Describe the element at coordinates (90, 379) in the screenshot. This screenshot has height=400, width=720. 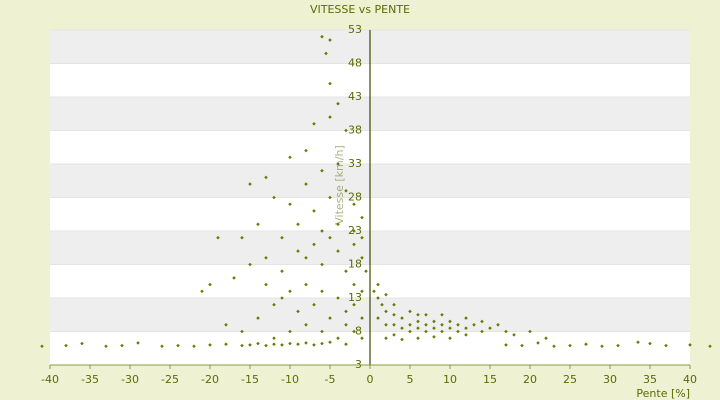
I see `x-tick-label: -35` at that location.